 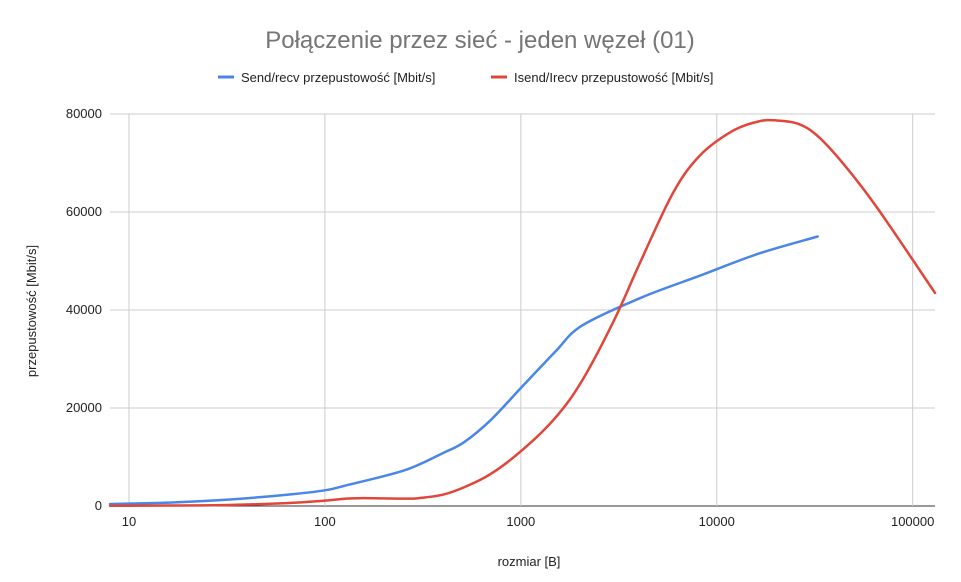 What do you see at coordinates (84, 113) in the screenshot?
I see `y-tick-label: 80000` at bounding box center [84, 113].